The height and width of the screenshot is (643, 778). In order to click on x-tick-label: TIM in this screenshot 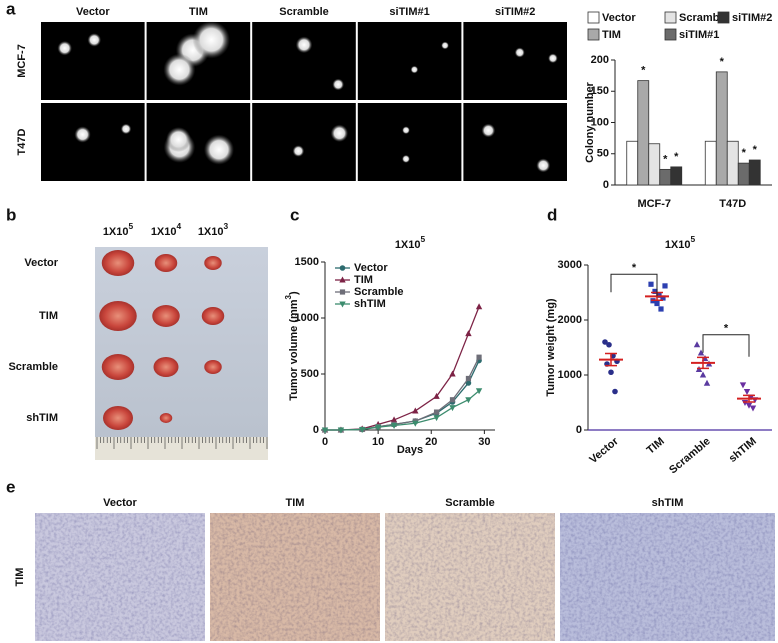, I will do `click(656, 445)`.